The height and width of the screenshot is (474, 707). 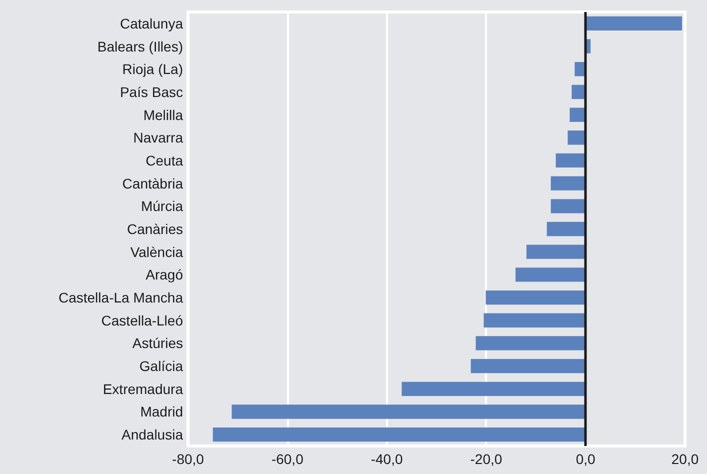 I want to click on x-tick-label: 0,0, so click(x=586, y=459).